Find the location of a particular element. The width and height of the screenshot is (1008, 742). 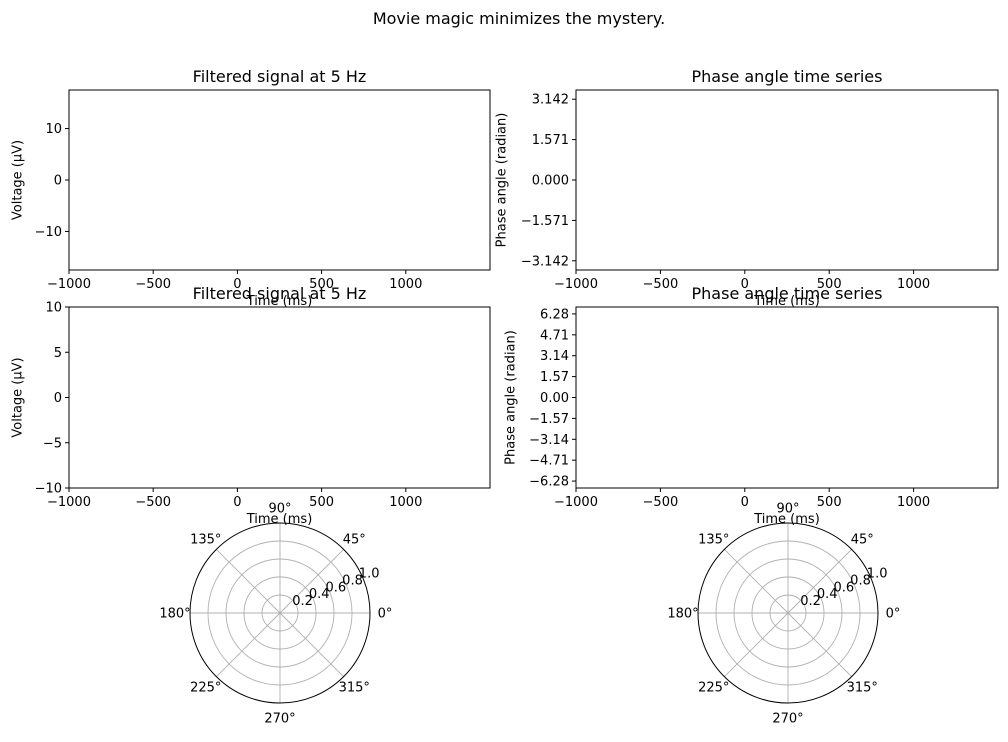

y-tick-label: 0.000 is located at coordinates (550, 181).